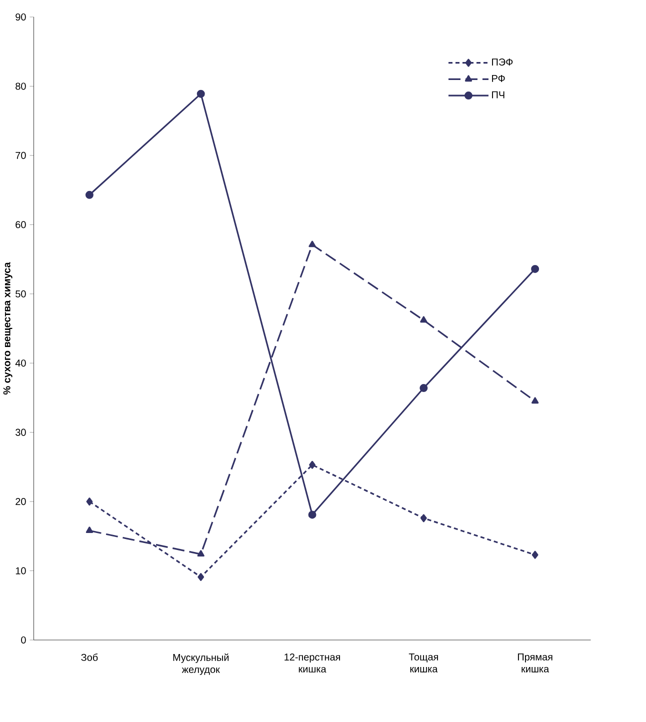 This screenshot has width=646, height=722. Describe the element at coordinates (498, 94) in the screenshot. I see `legend-label: ПЧ` at that location.